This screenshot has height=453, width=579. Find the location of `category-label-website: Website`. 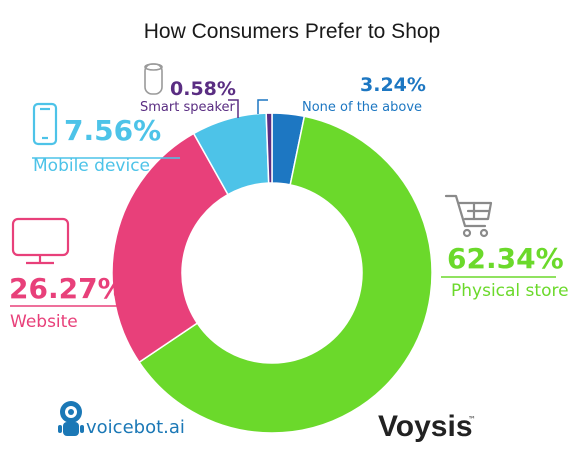

category-label-website: Website is located at coordinates (44, 322).